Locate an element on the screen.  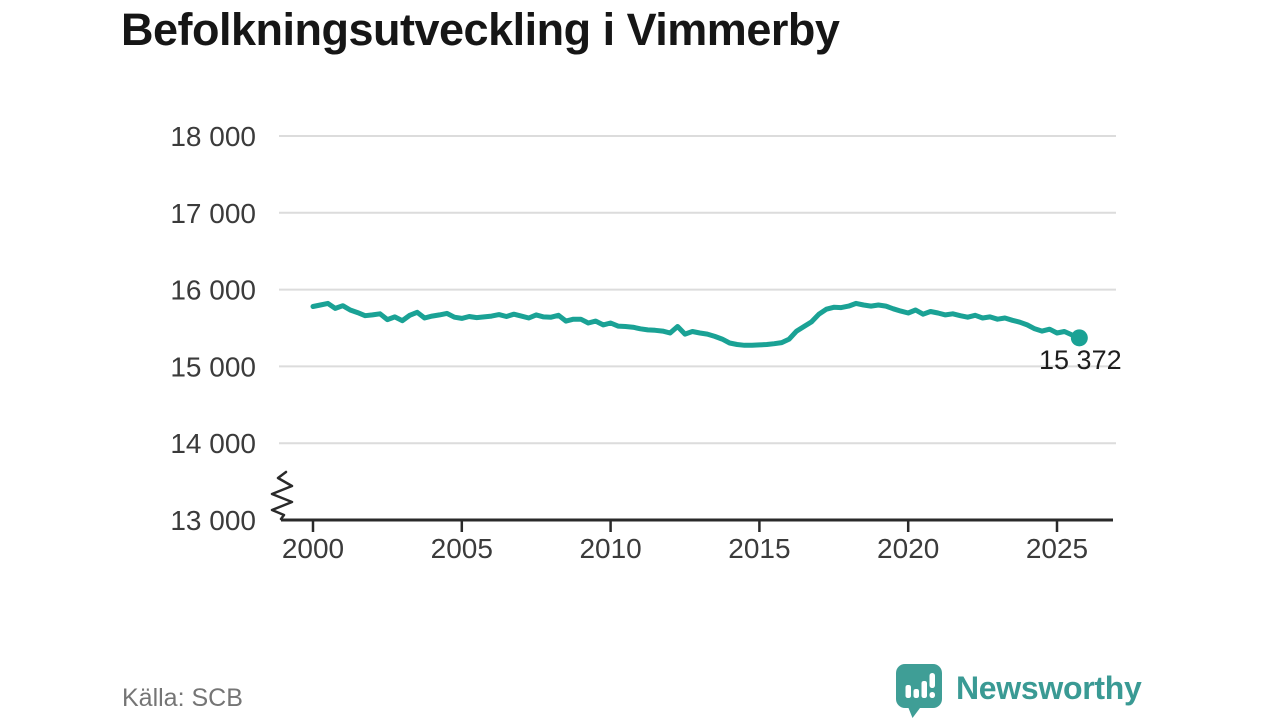
y-tick-label: 18 000 is located at coordinates (213, 136).